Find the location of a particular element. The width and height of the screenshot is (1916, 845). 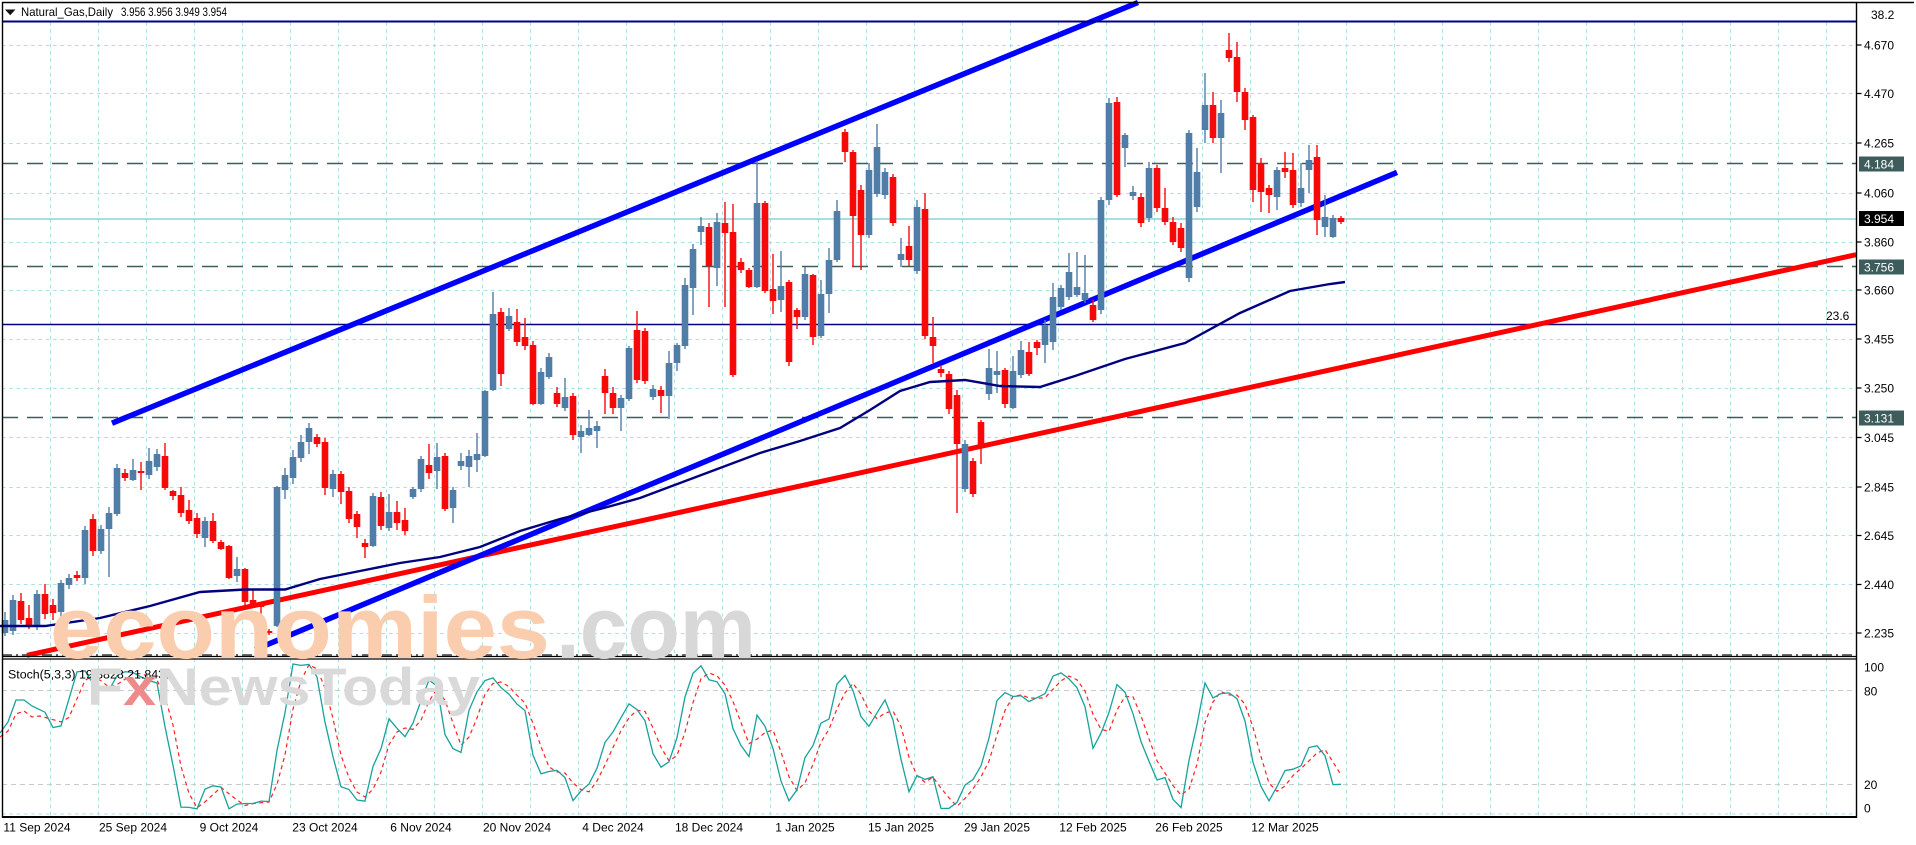

svg-text: Natural_Gas,Daily is located at coordinates (67, 12).